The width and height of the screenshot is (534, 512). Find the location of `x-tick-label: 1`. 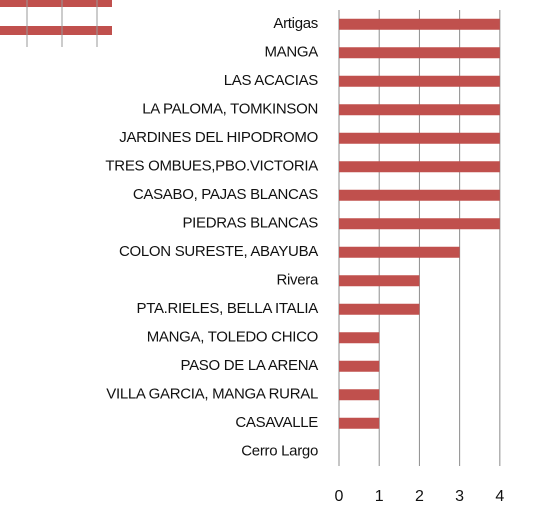

x-tick-label: 1 is located at coordinates (379, 496).